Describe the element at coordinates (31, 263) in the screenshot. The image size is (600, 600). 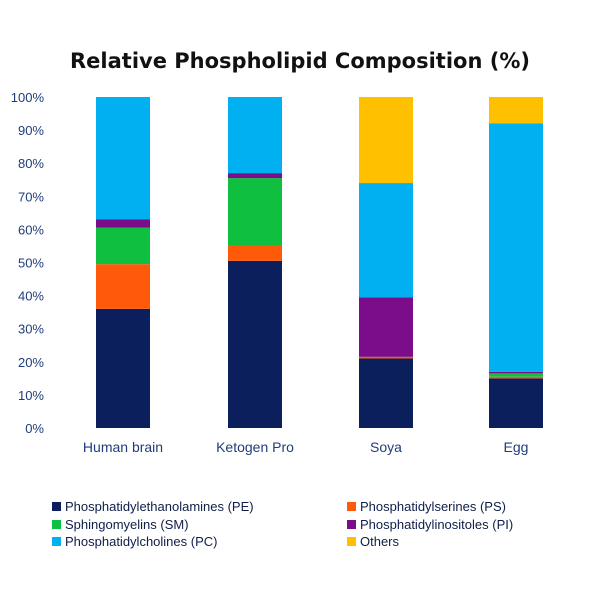
I see `y-tick-label: 50%` at that location.